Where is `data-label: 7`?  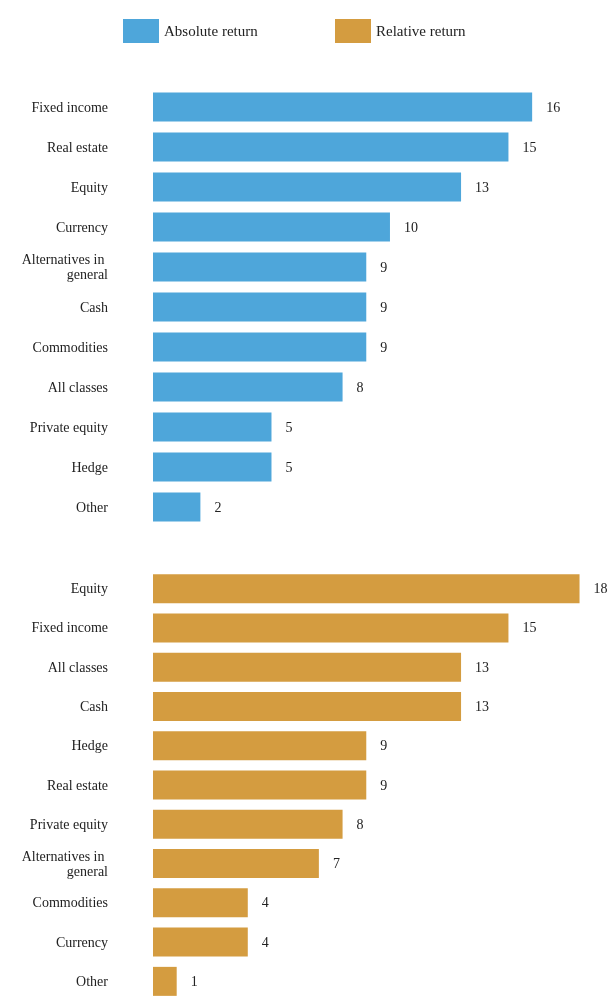 data-label: 7 is located at coordinates (336, 864).